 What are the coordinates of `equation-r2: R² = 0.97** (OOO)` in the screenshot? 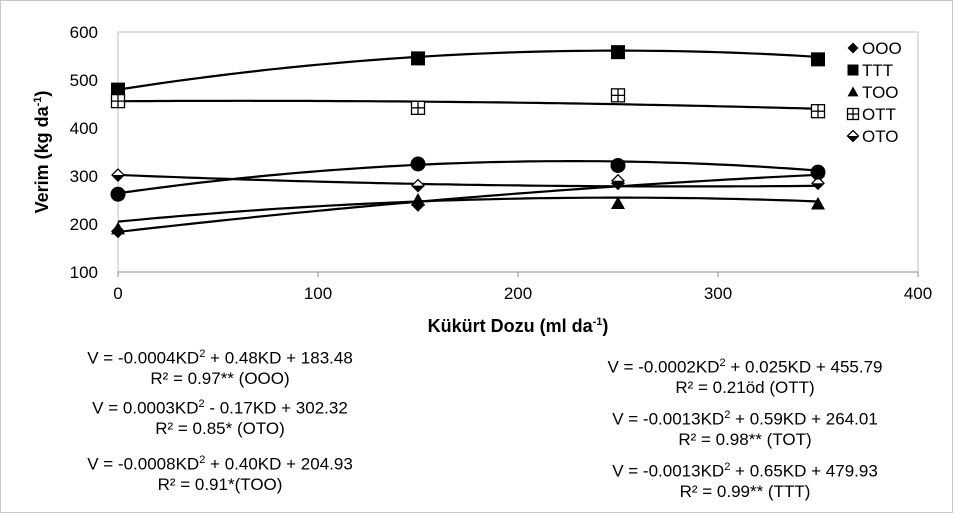 It's located at (220, 378).